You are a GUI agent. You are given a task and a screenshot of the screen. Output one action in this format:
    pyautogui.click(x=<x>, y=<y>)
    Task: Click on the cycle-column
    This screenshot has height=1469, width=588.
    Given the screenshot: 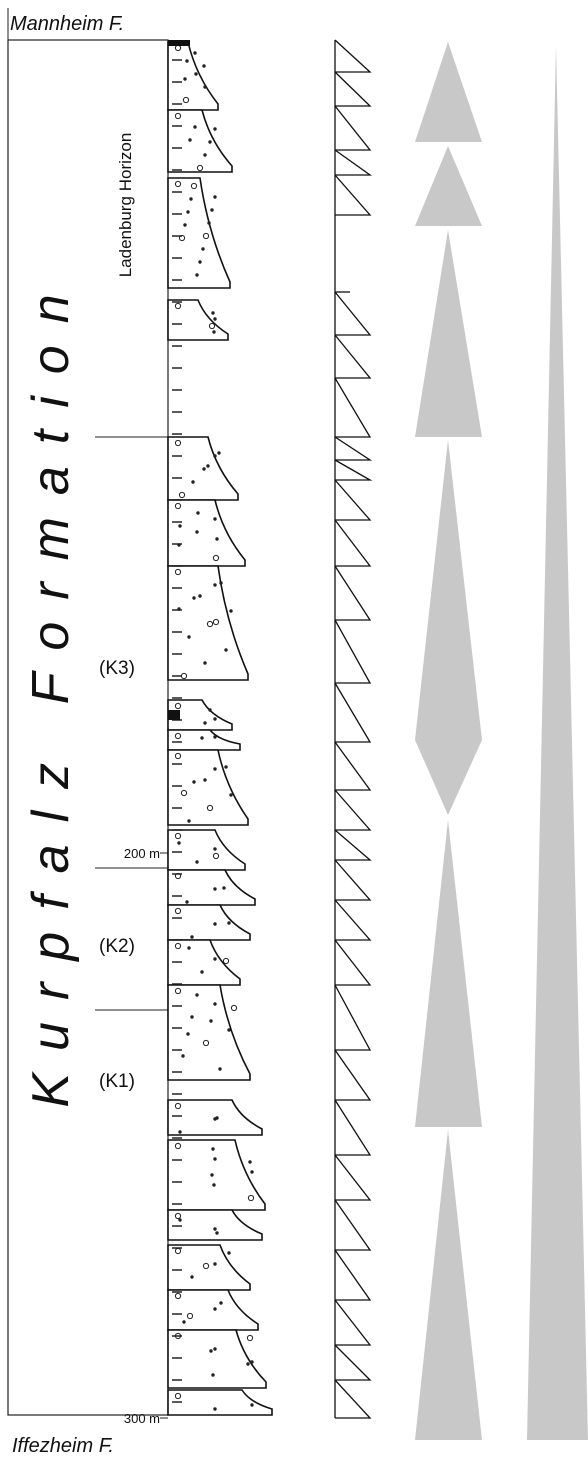 What is the action you would take?
    pyautogui.click(x=353, y=729)
    